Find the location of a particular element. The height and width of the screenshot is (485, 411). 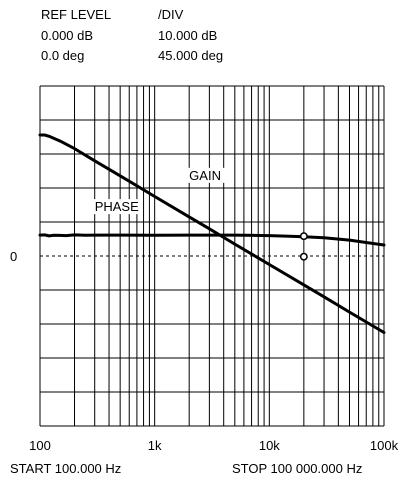

header-gain-div-value: 10.000 dB is located at coordinates (188, 35).